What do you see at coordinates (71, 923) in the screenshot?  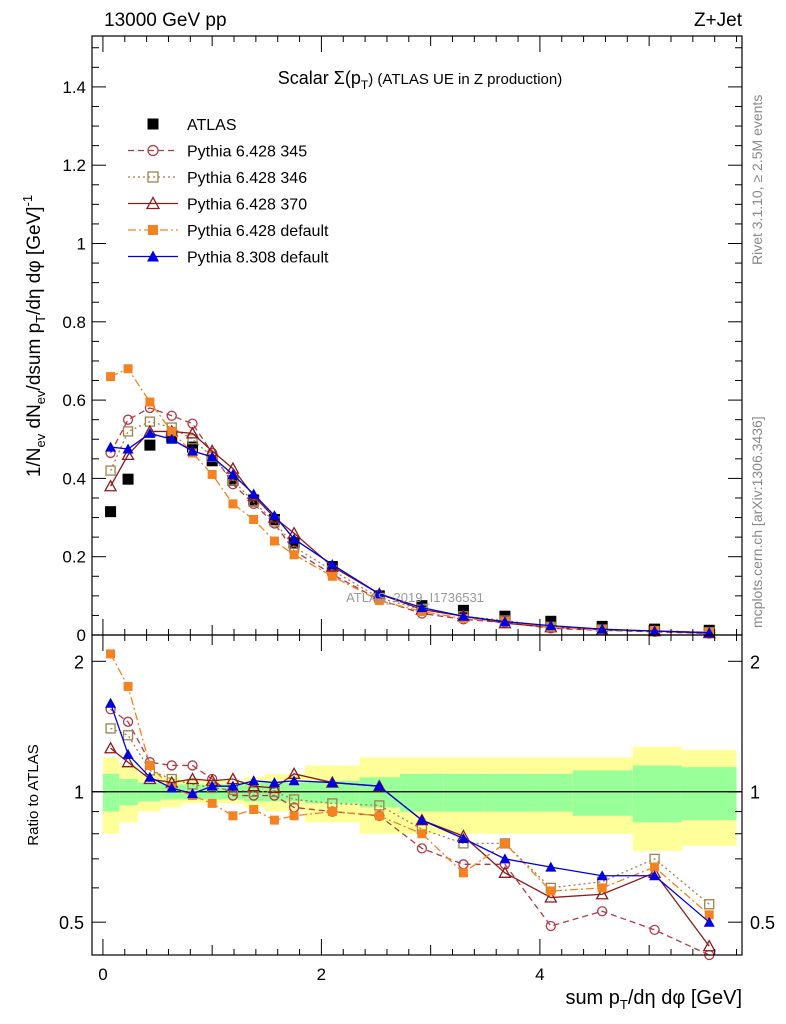 I see `ratio-tick-label-left: 0.5` at bounding box center [71, 923].